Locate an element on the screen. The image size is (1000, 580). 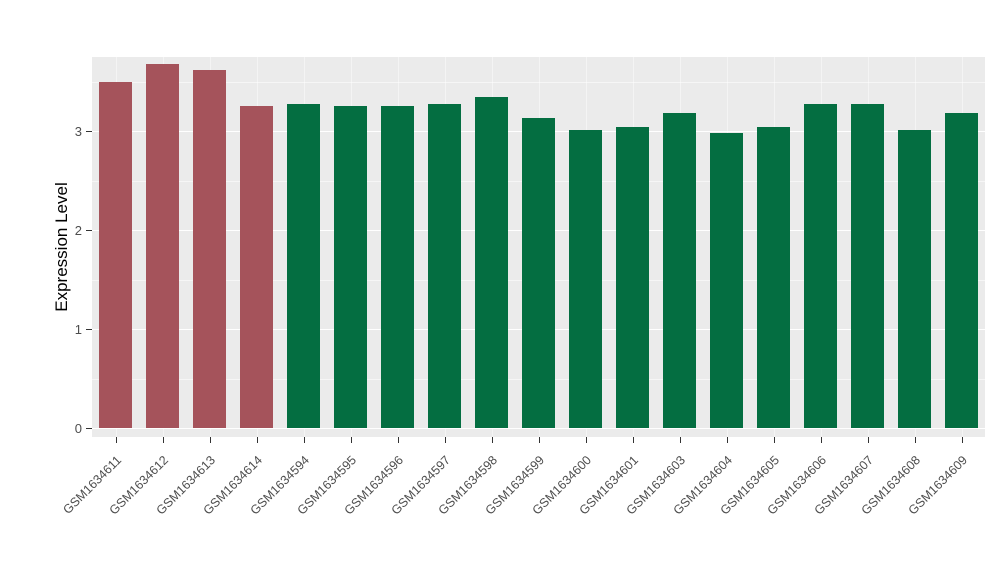
y-tick-label: 3 is located at coordinates (78, 131).